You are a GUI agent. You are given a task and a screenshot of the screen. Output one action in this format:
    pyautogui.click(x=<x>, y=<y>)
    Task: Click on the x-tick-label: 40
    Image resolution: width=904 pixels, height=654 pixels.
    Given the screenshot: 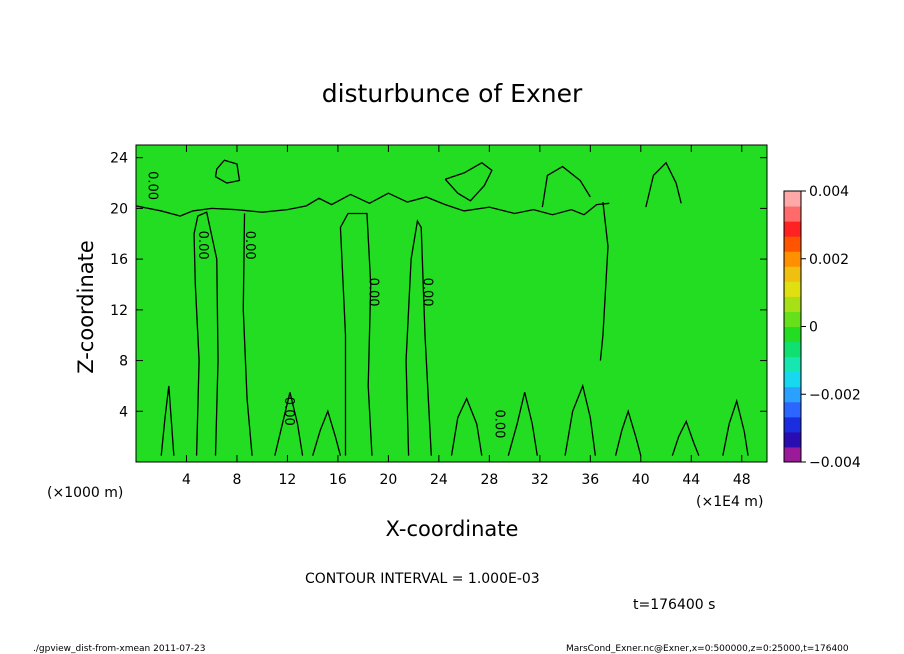 What is the action you would take?
    pyautogui.click(x=641, y=480)
    